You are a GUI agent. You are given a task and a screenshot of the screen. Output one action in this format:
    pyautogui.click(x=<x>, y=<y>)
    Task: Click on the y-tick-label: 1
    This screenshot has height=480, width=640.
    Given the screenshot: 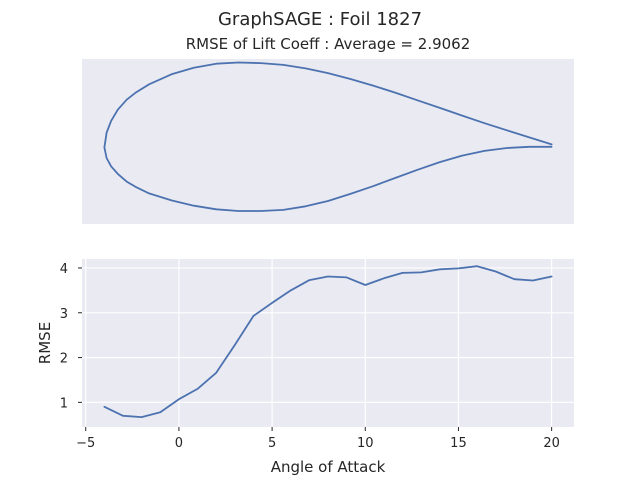 What is the action you would take?
    pyautogui.click(x=64, y=403)
    